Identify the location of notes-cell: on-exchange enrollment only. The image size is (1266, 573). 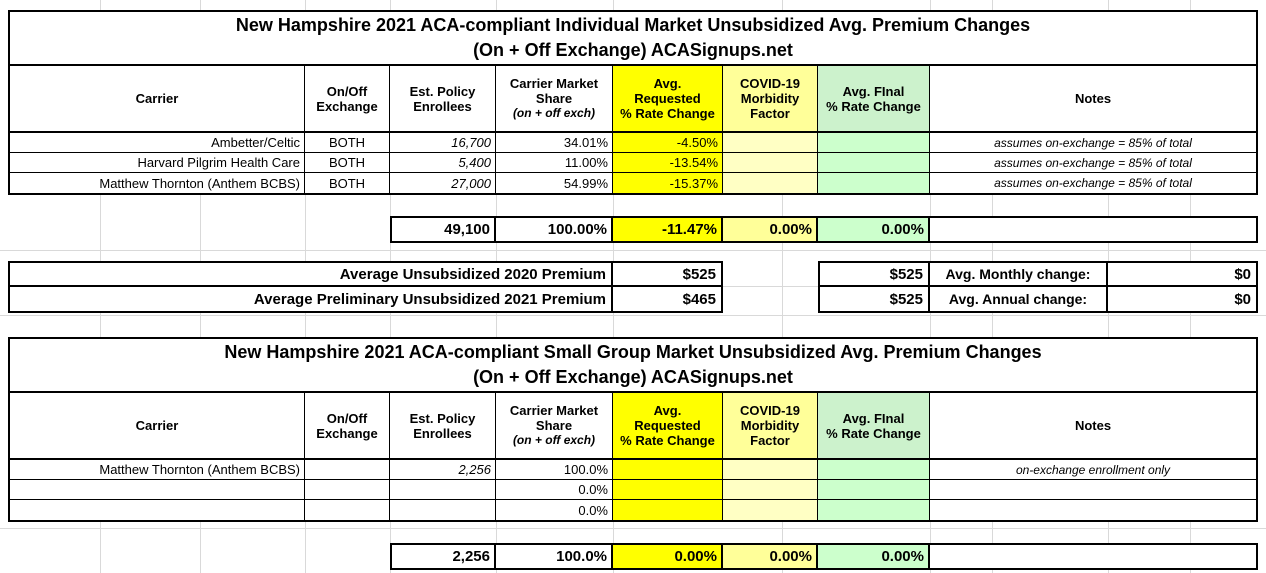
(1093, 470).